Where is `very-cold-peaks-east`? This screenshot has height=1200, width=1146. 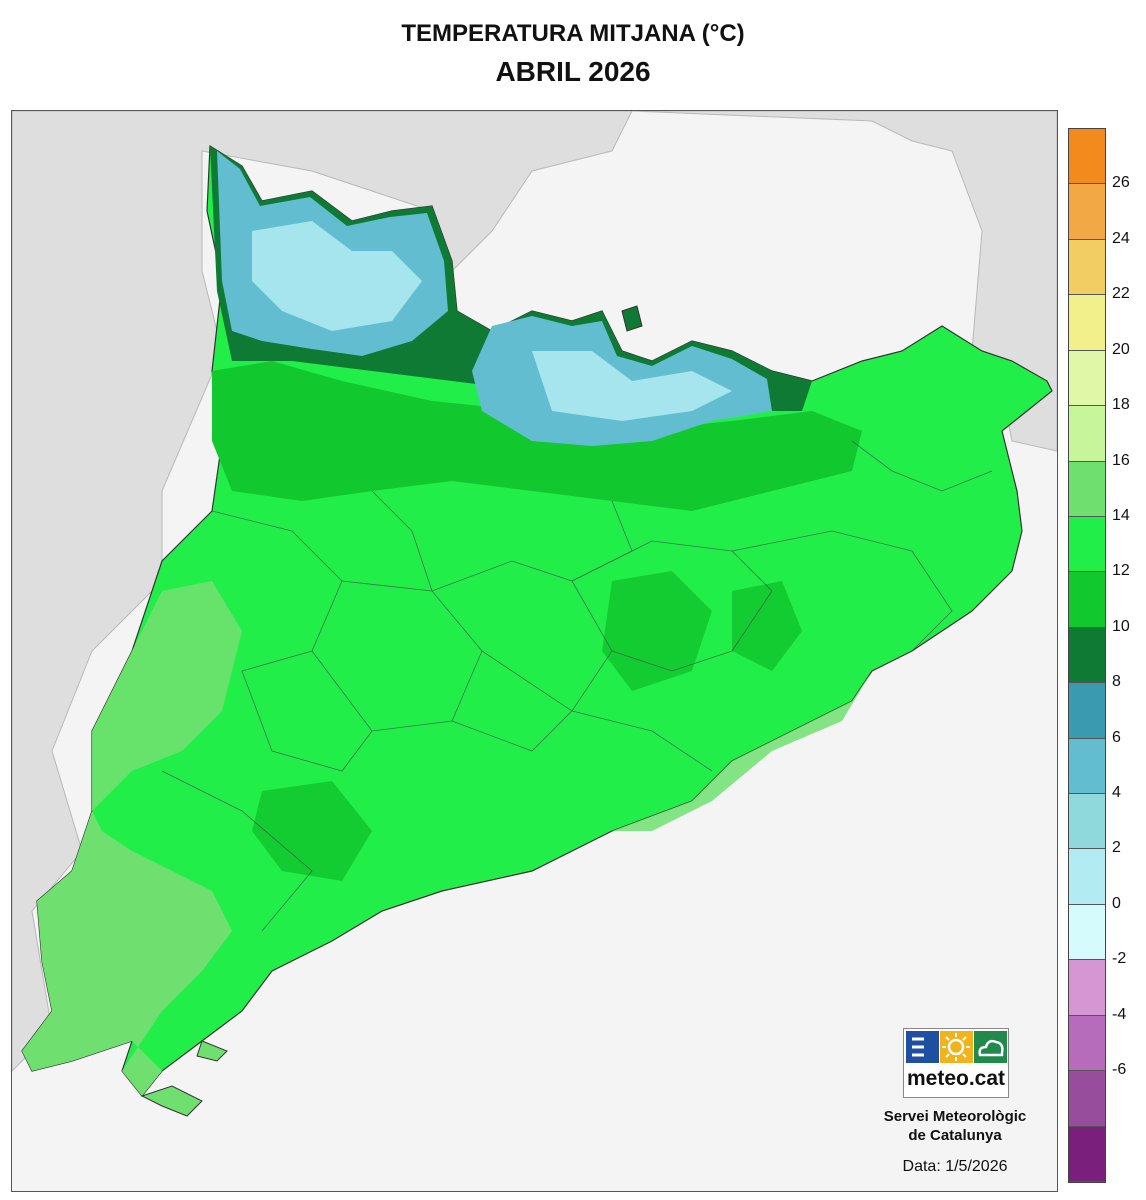
very-cold-peaks-east is located at coordinates (632, 386).